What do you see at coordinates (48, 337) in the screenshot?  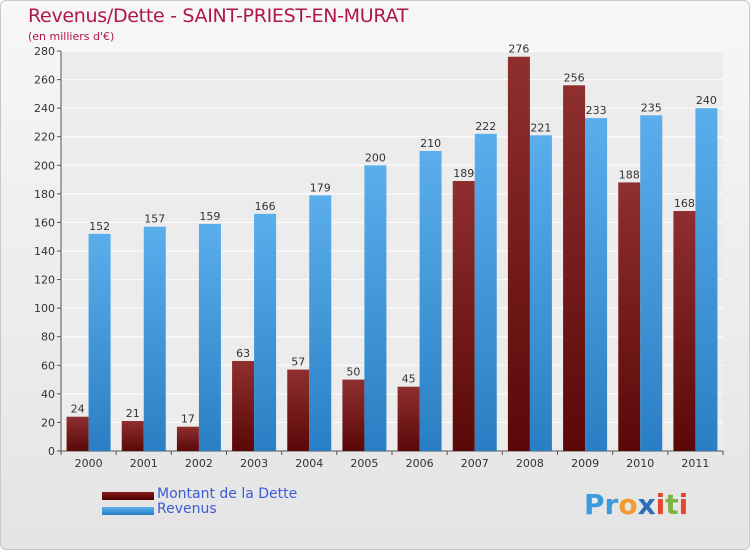 I see `y-tick-label: 80` at bounding box center [48, 337].